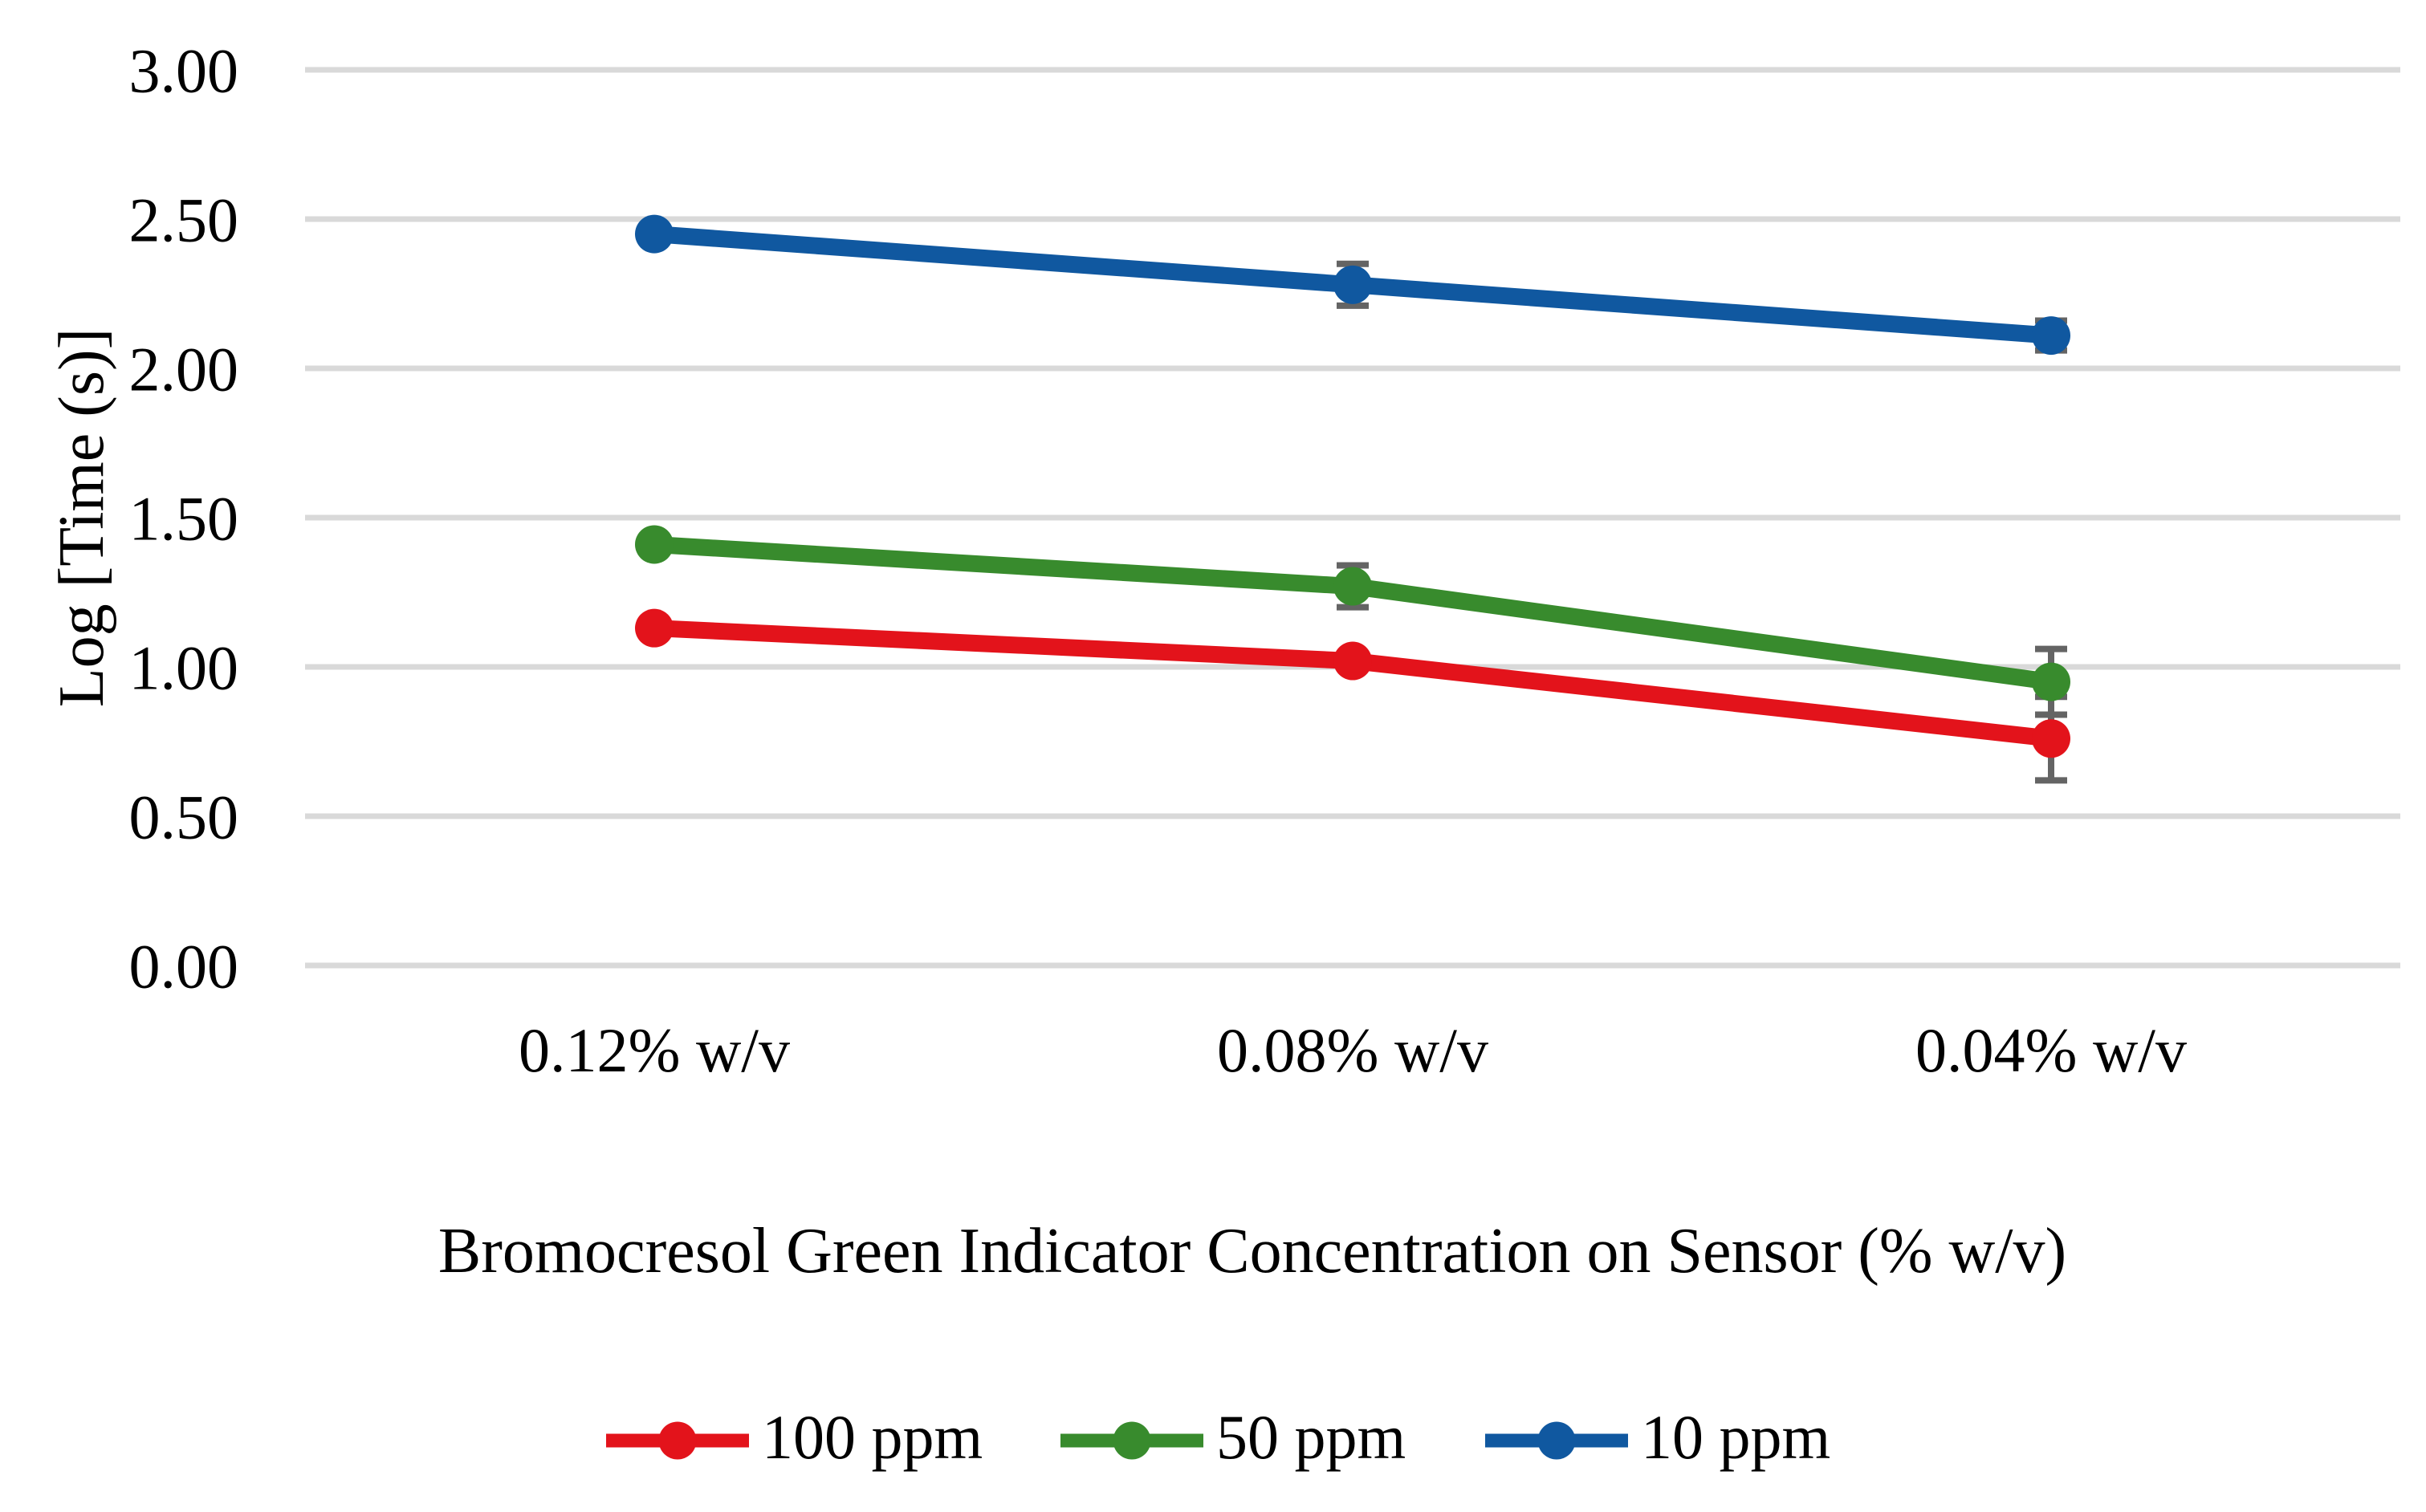 This screenshot has width=2426, height=1512. What do you see at coordinates (1311, 1437) in the screenshot?
I see `legend-label: 50 ppm` at bounding box center [1311, 1437].